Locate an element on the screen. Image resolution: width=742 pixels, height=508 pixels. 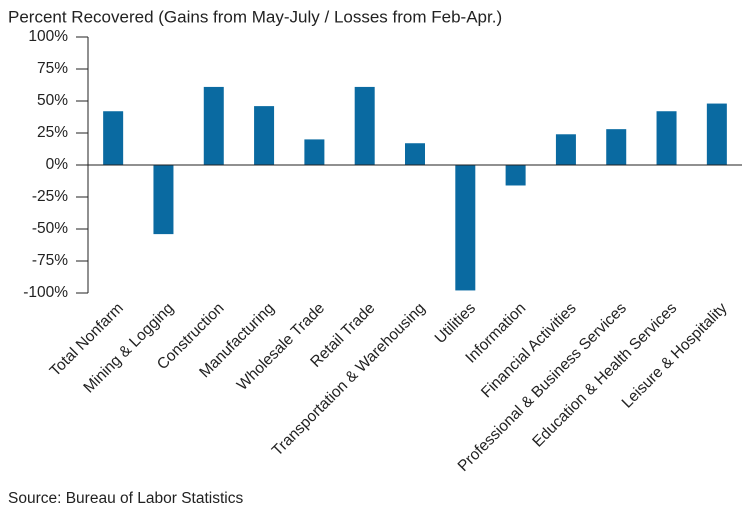
y-tick-label: -50% is located at coordinates (50, 228).